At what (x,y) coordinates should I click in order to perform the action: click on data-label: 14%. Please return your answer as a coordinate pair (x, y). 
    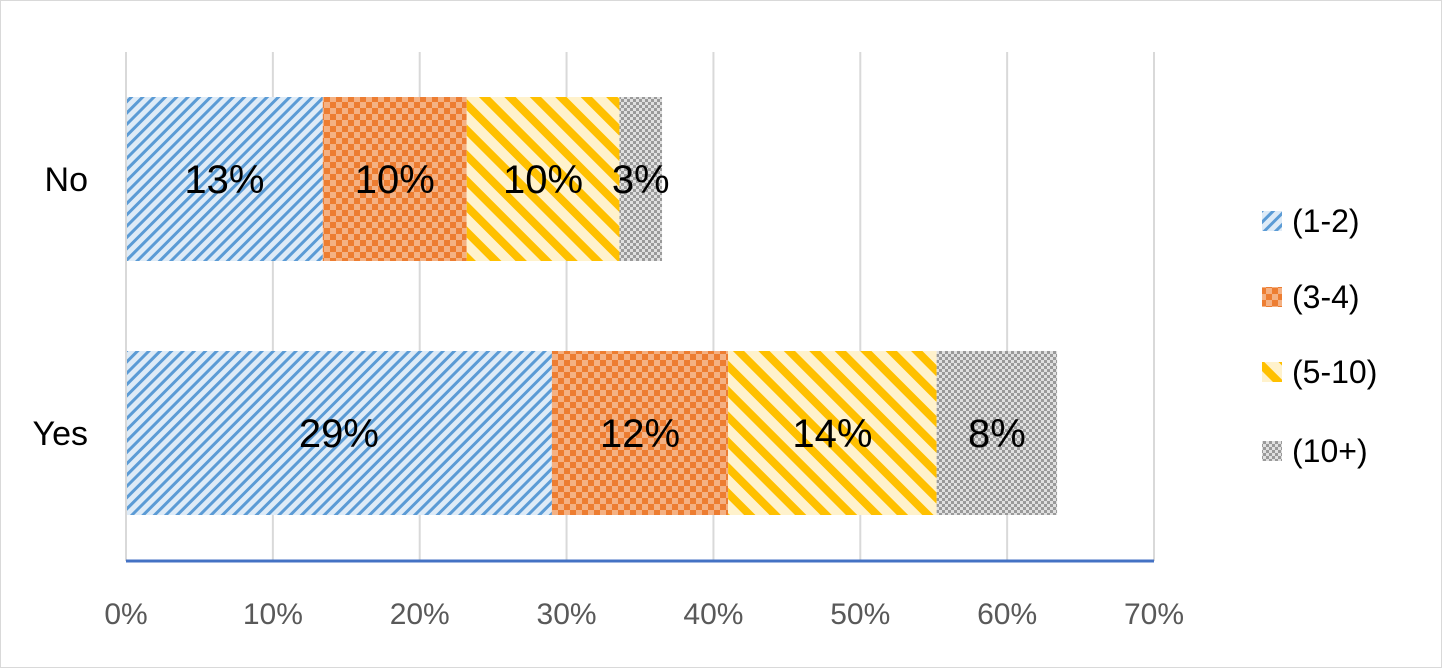
    Looking at the image, I should click on (832, 434).